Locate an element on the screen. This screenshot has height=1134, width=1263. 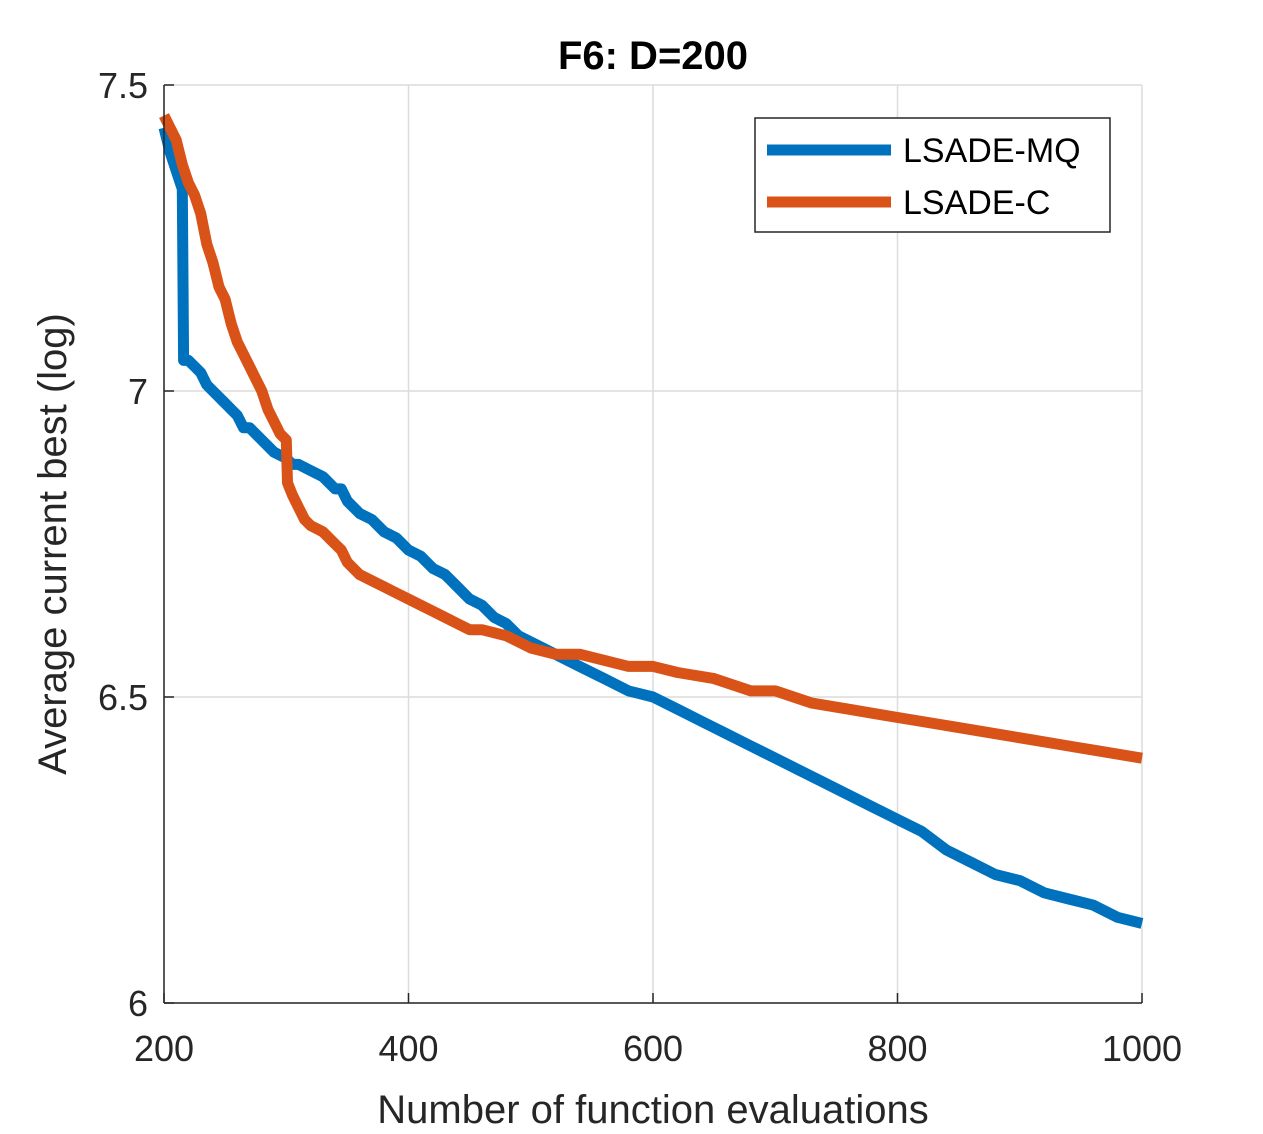
y-tick-label: 6 is located at coordinates (138, 1003).